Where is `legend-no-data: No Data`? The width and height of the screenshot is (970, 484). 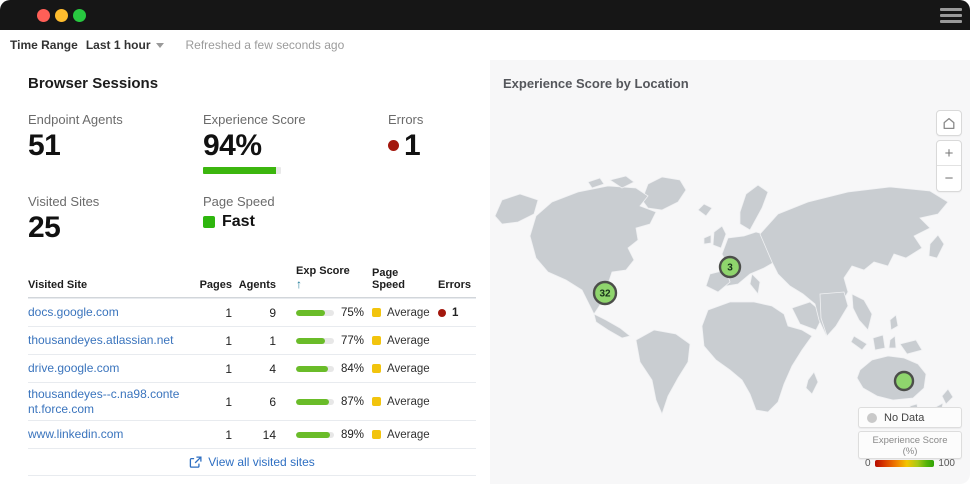
legend-no-data: No Data is located at coordinates (910, 417).